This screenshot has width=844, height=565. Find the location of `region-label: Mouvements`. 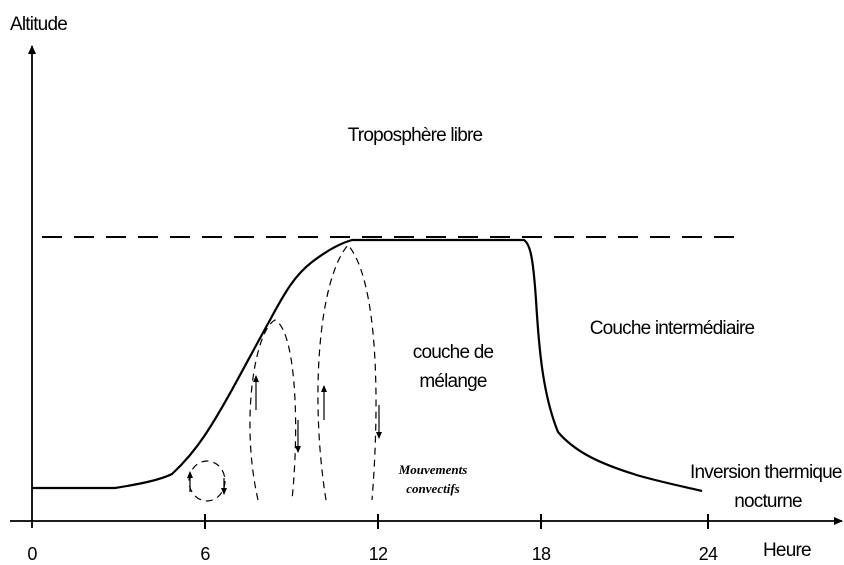

region-label: Mouvements is located at coordinates (433, 469).